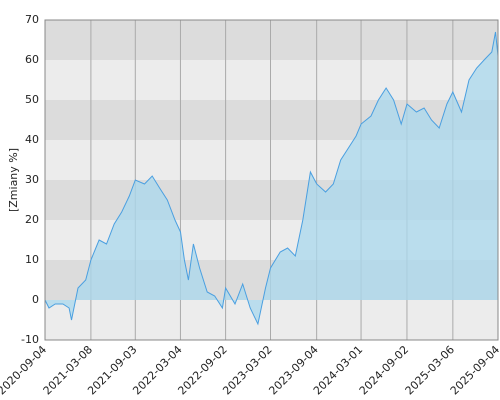  What do you see at coordinates (13, 180) in the screenshot?
I see `y-axis-label: [Zmiany %]` at bounding box center [13, 180].